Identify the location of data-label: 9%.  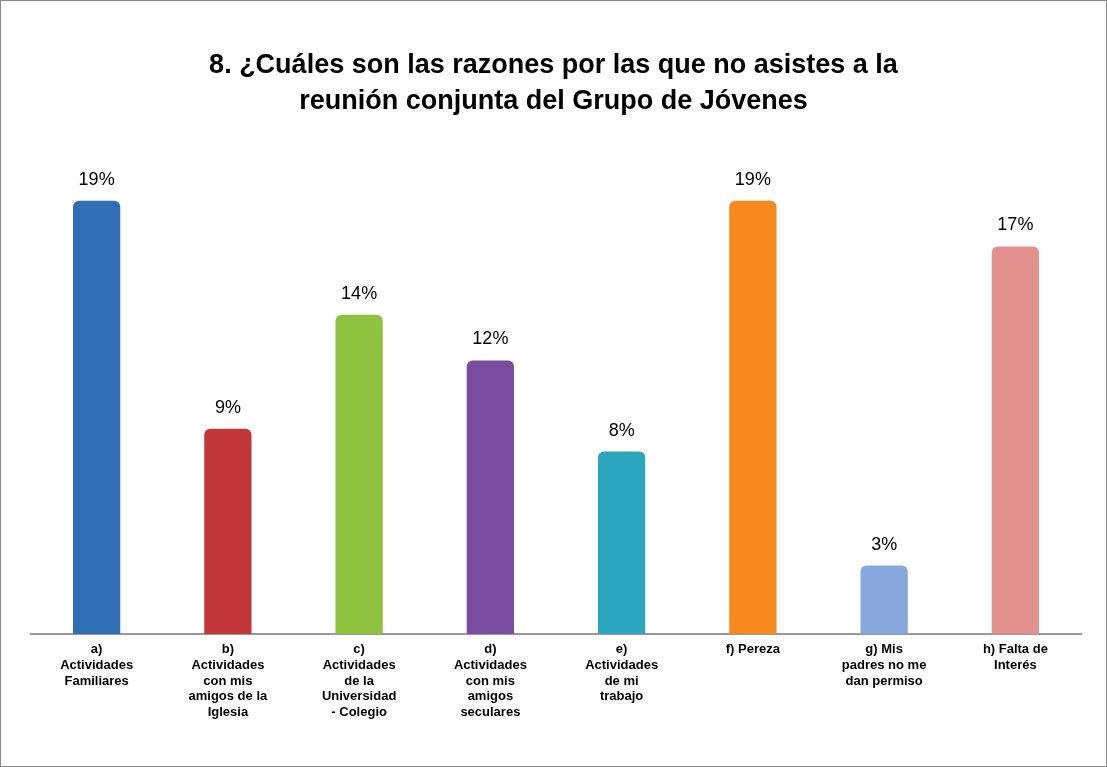
(227, 406).